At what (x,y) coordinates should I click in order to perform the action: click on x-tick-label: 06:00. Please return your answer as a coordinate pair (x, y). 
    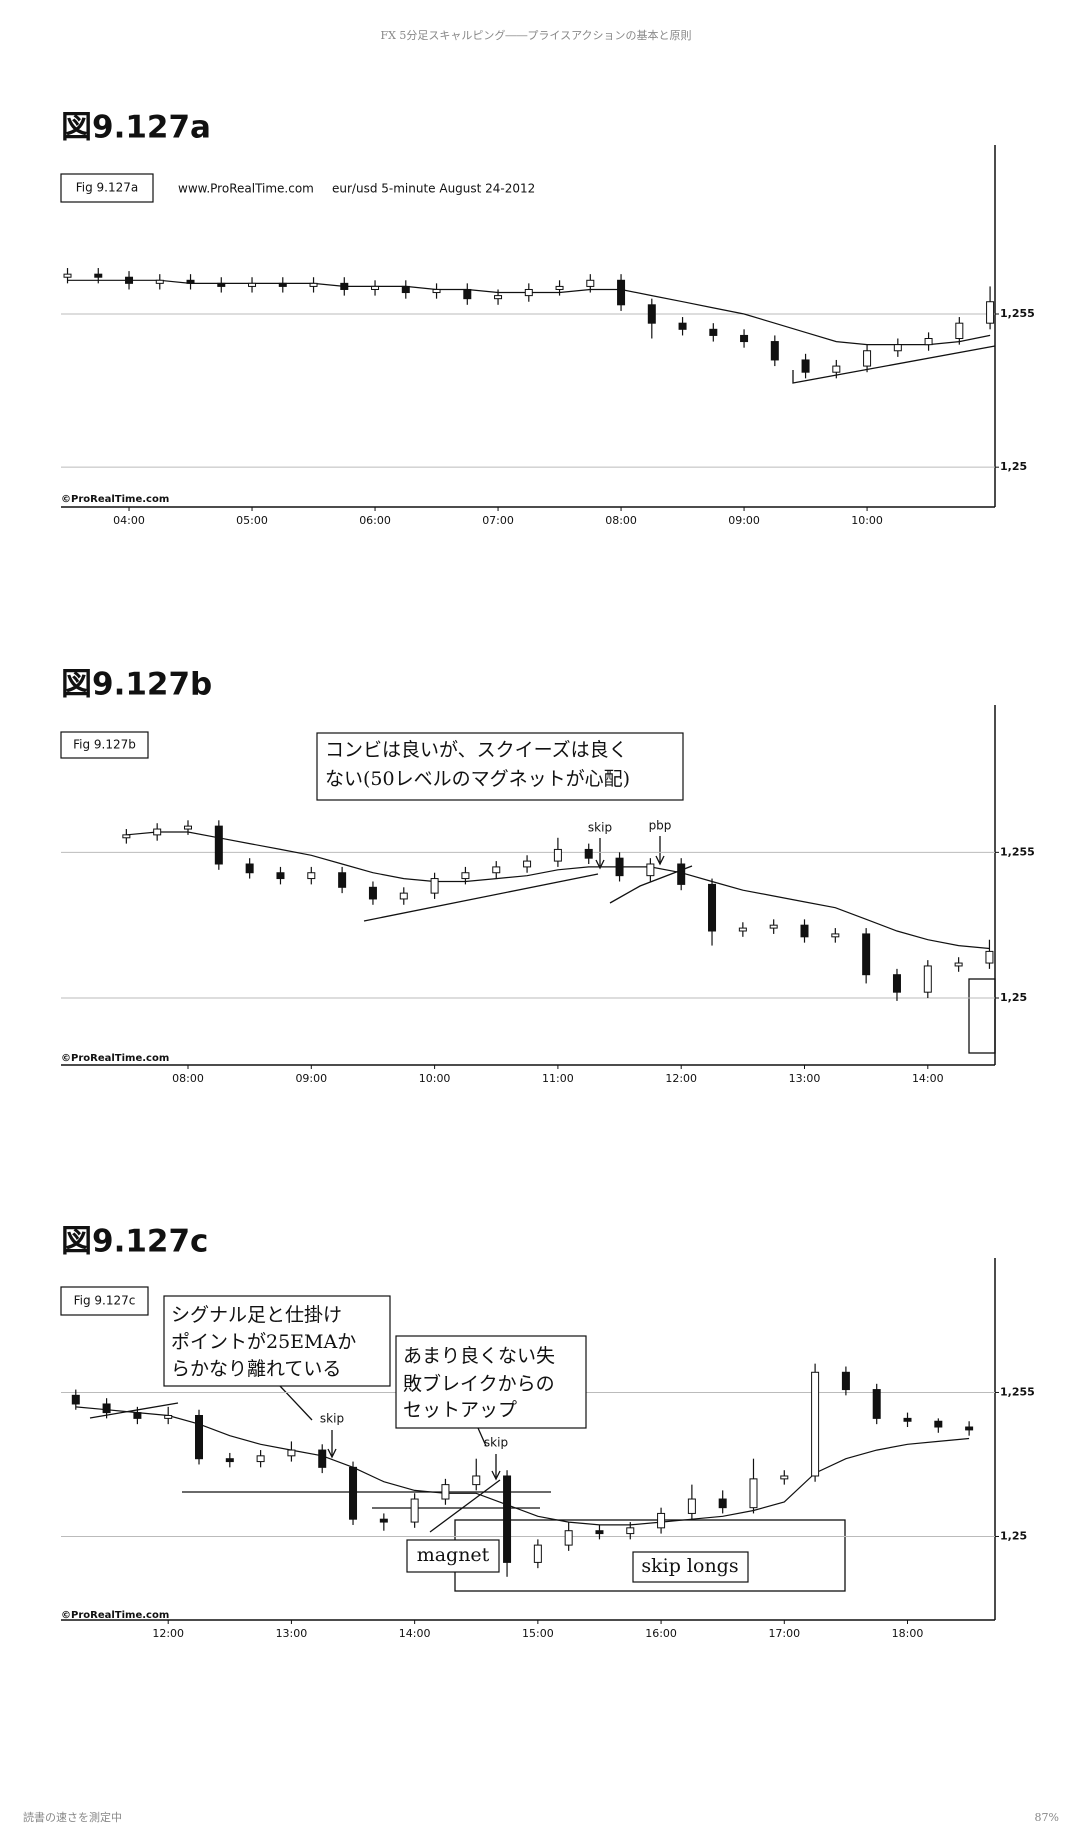
    Looking at the image, I should click on (375, 520).